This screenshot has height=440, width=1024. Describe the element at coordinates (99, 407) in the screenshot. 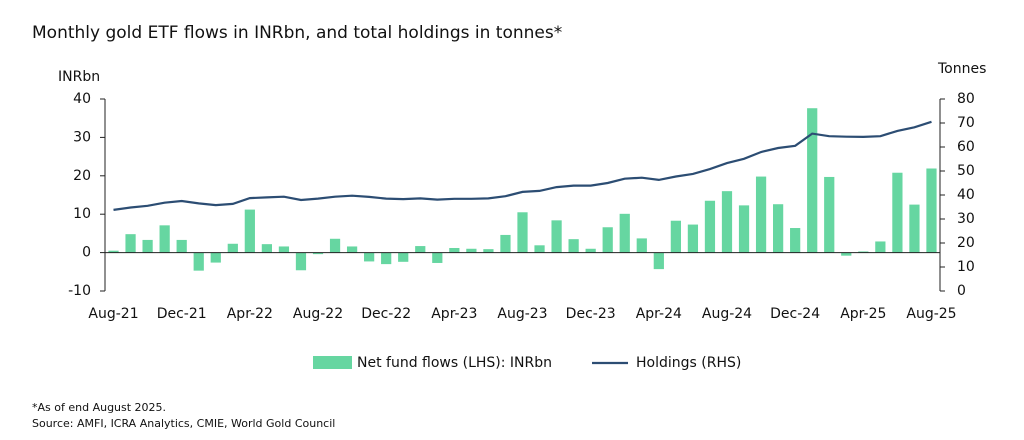

I see `footnote: *As of end August 2025.` at that location.